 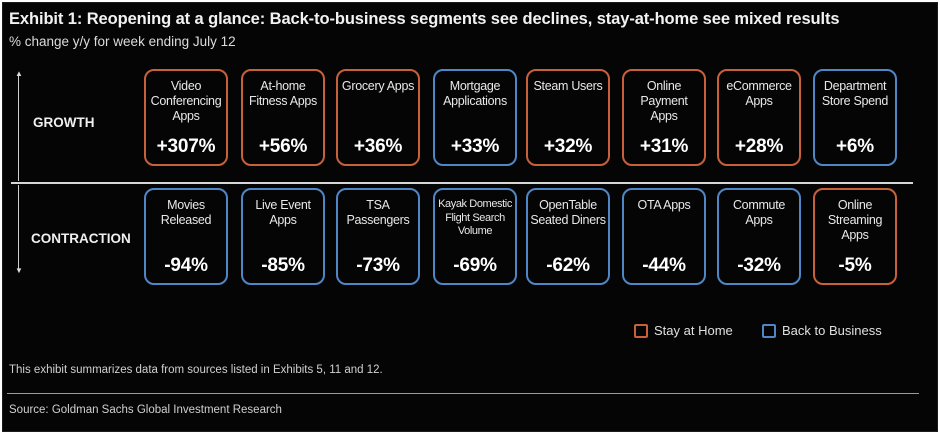 I want to click on metric-tile: Kayak Domestic Flight Search Volume -69%, so click(x=475, y=236).